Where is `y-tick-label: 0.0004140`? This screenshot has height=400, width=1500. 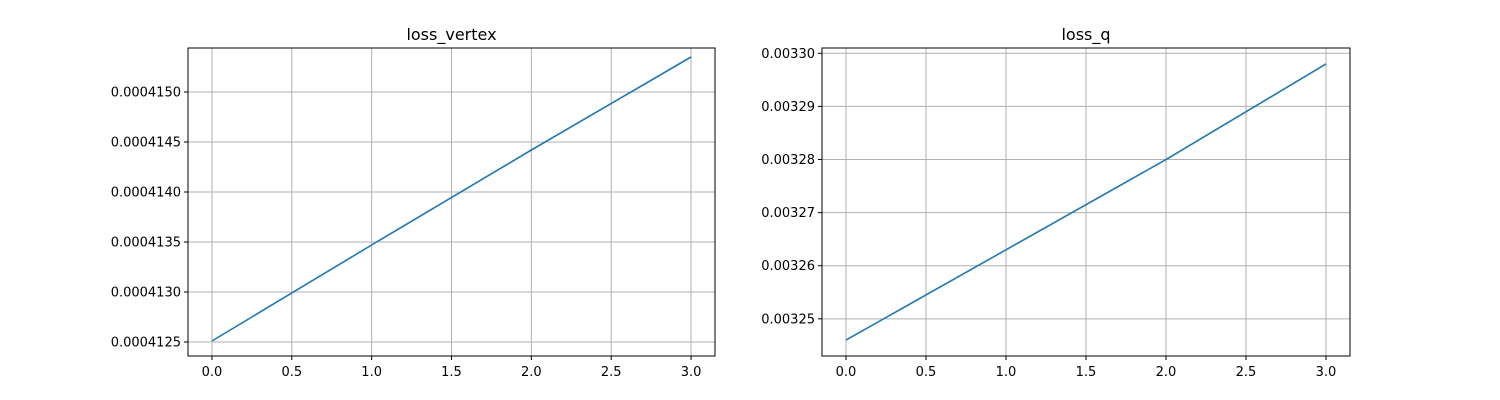
y-tick-label: 0.0004140 is located at coordinates (146, 193).